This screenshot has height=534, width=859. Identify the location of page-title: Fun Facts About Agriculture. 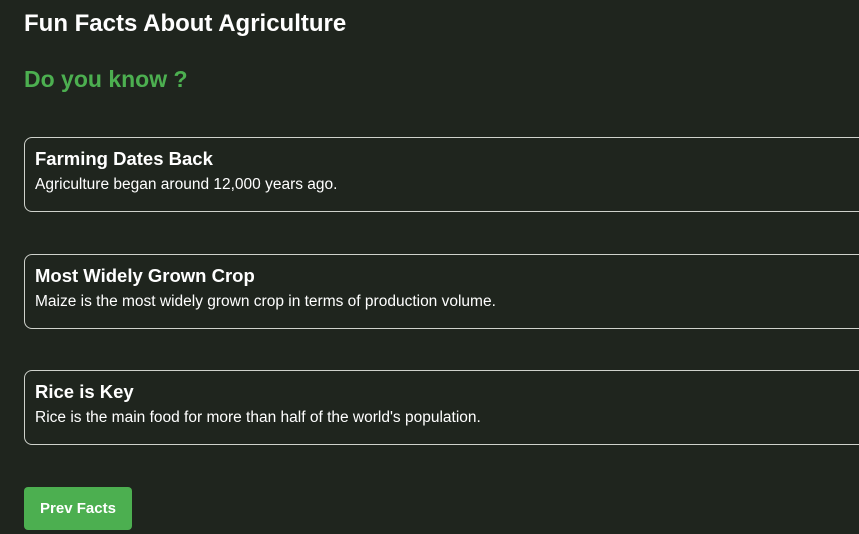
(185, 23).